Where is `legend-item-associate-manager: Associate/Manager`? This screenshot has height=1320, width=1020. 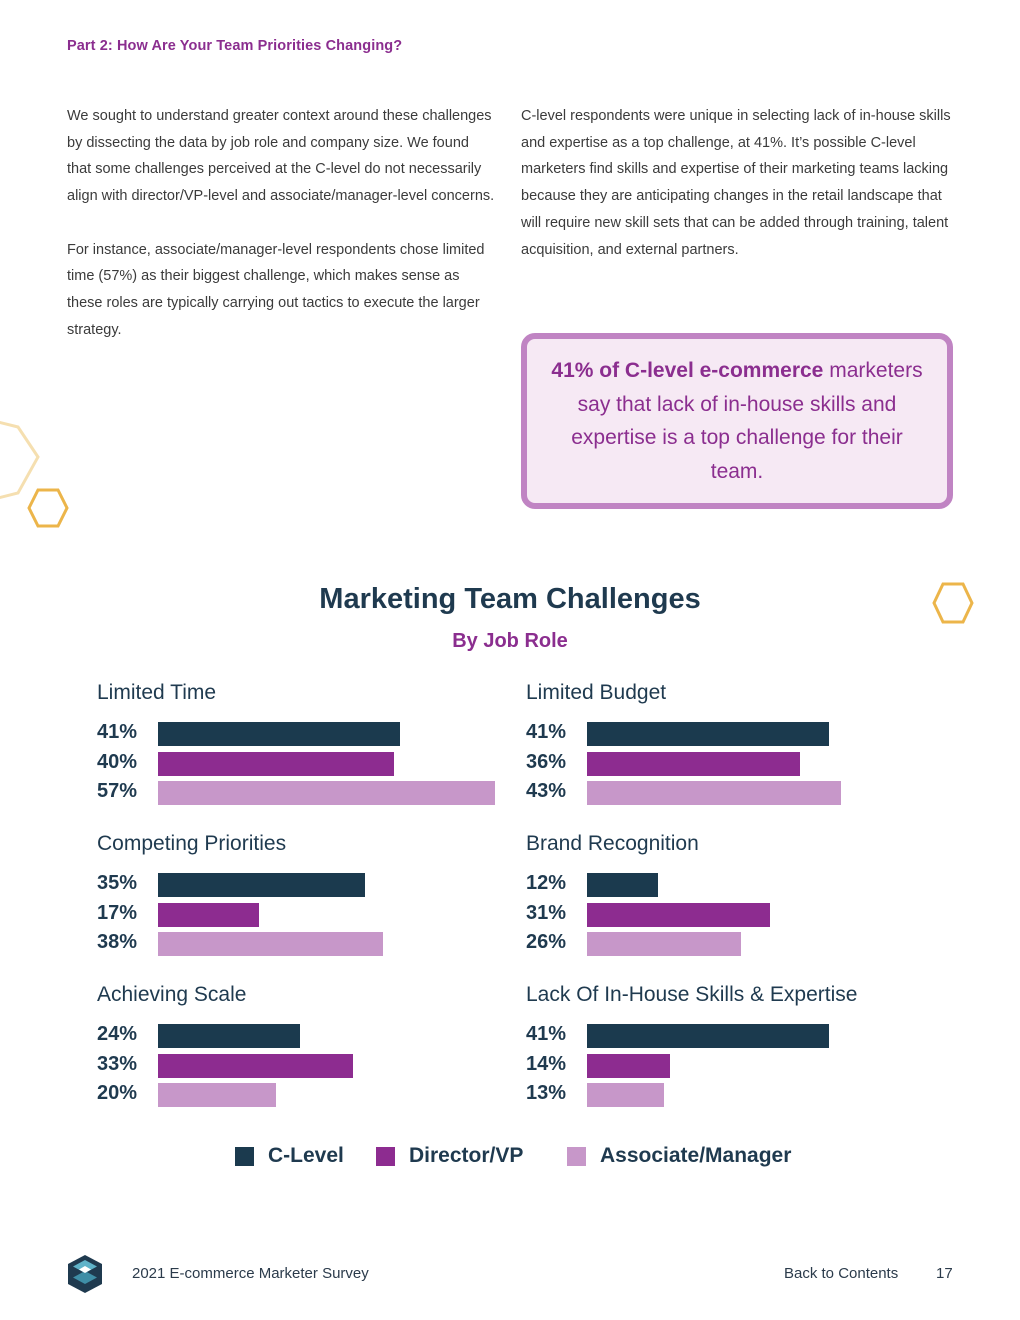
legend-item-associate-manager: Associate/Manager is located at coordinates (679, 1156).